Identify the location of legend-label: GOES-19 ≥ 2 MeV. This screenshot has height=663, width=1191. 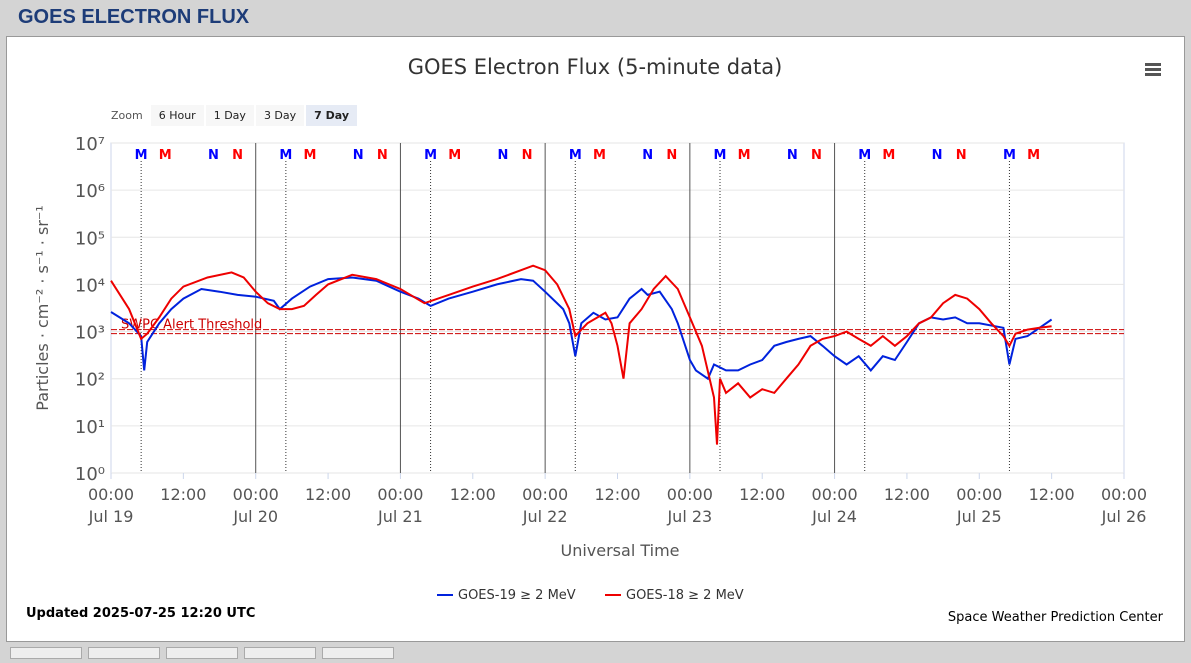
(517, 595).